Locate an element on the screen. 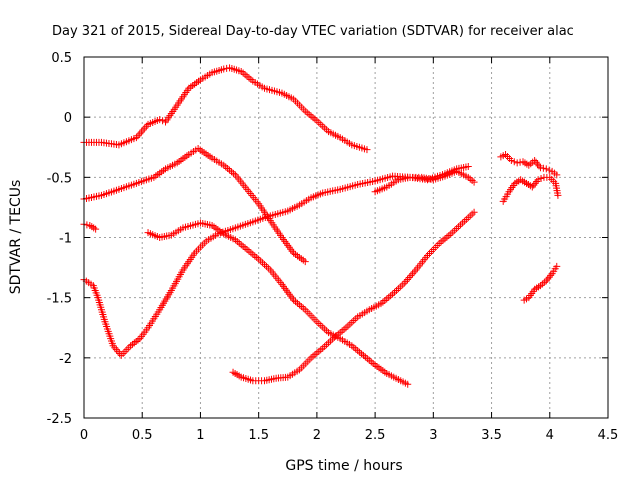  y-axis-label: SDTVAR / TECUs is located at coordinates (16, 237).